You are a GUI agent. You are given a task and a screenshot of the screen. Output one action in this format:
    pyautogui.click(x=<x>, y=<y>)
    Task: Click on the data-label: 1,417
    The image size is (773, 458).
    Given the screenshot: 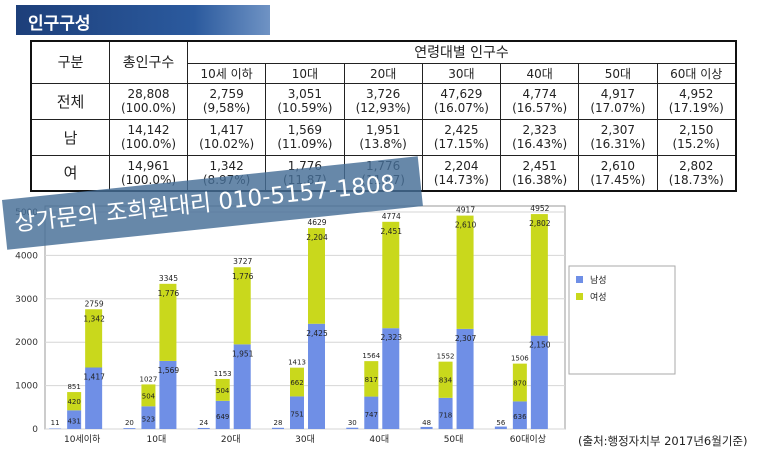 What is the action you would take?
    pyautogui.click(x=94, y=377)
    